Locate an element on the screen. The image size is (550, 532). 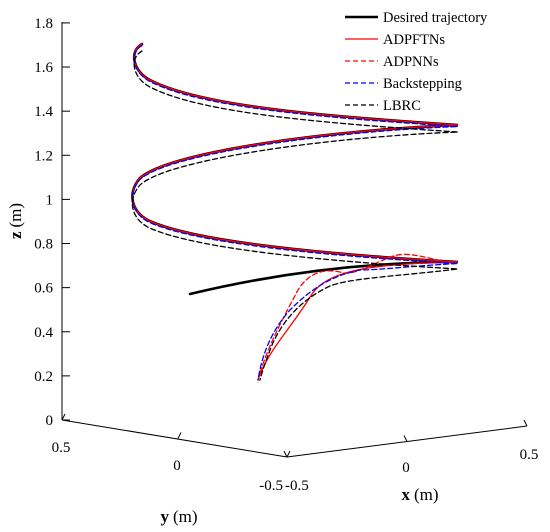
z-tick-label: 1.2 is located at coordinates (43, 156).